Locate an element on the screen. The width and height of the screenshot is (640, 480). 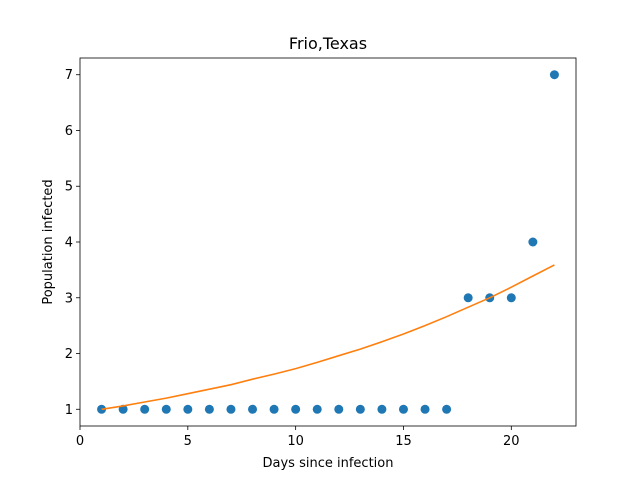
y-tick-label: 6 is located at coordinates (69, 131).